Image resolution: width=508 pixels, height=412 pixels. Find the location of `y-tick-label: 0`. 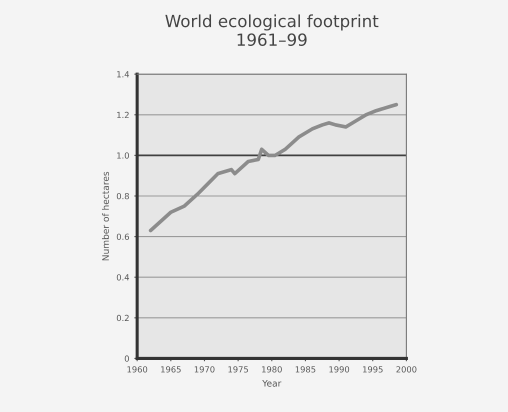

y-tick-label: 0 is located at coordinates (126, 358).